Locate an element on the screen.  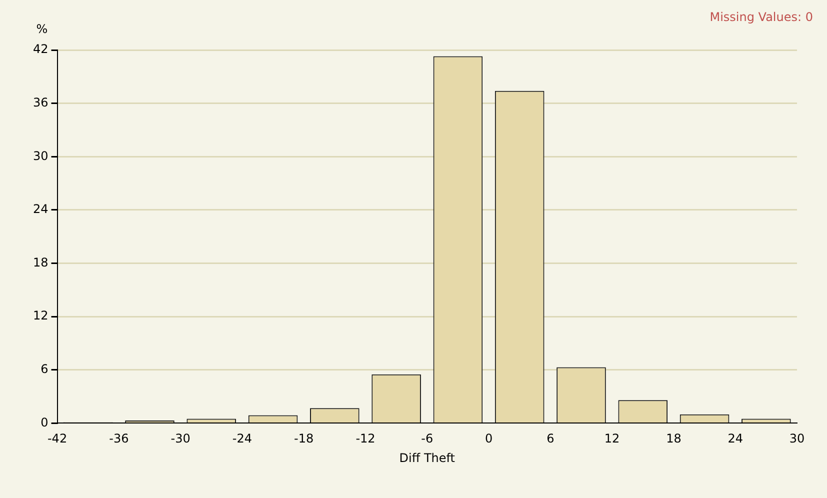
x-tick-label: 24 is located at coordinates (735, 439).